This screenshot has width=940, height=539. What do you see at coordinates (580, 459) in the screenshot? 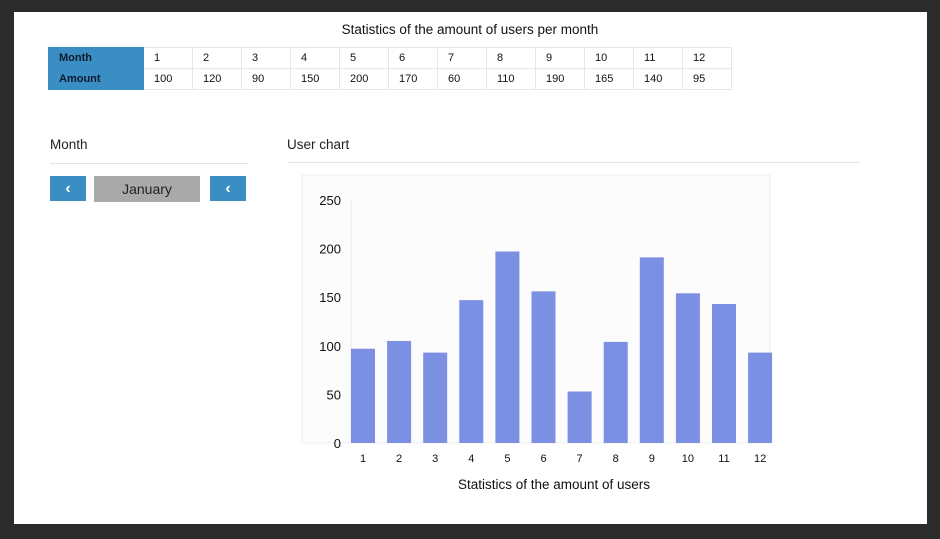
I see `x-tick-label: 7` at bounding box center [580, 459].